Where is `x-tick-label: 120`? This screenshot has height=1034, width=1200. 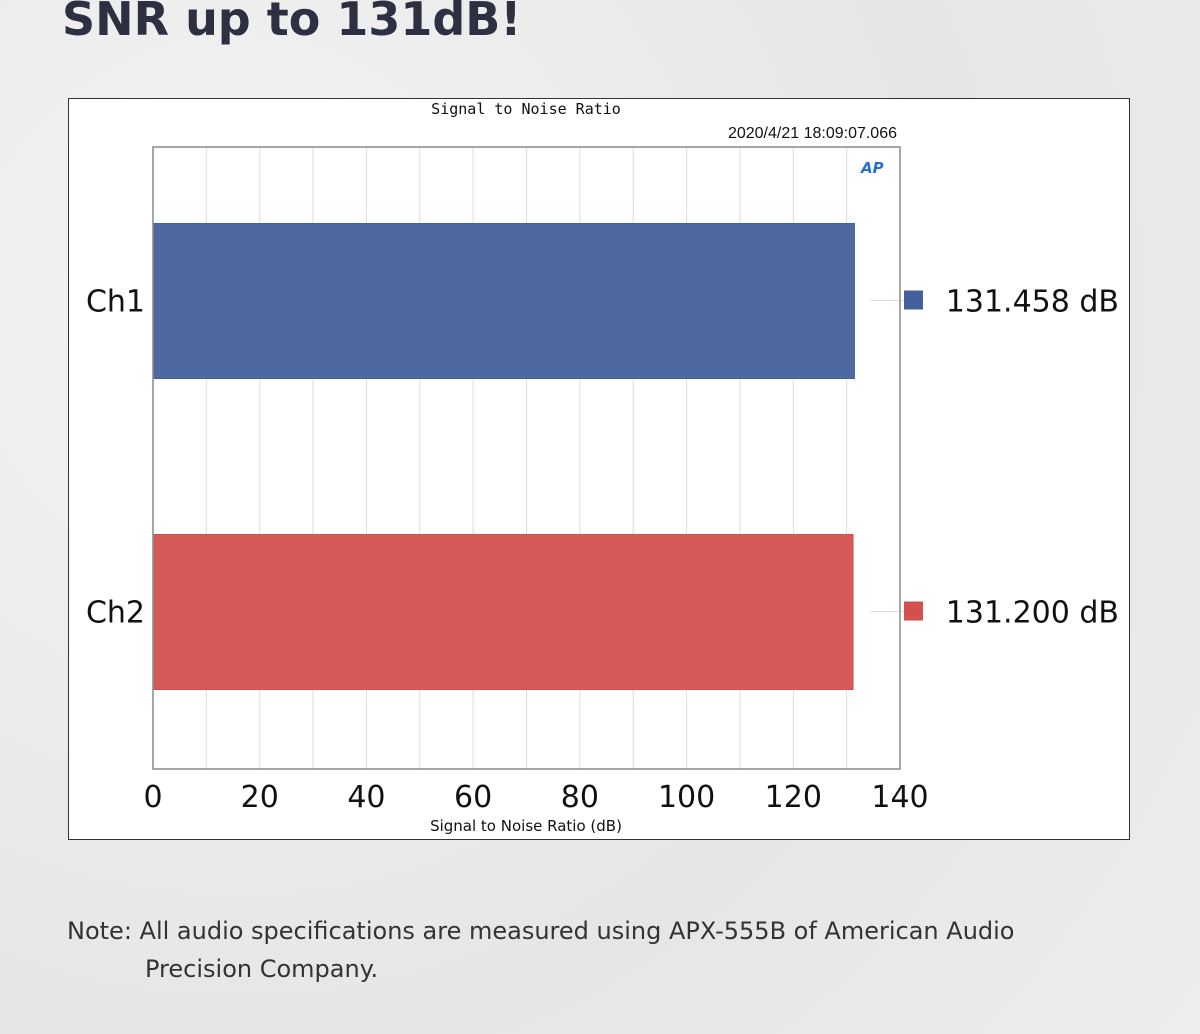
x-tick-label: 120 is located at coordinates (793, 797).